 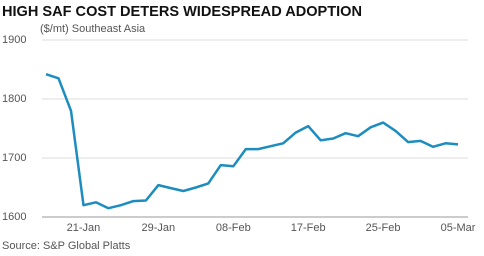 I want to click on chart-subtitle: ($/mt) Southeast Asia, so click(x=93, y=29).